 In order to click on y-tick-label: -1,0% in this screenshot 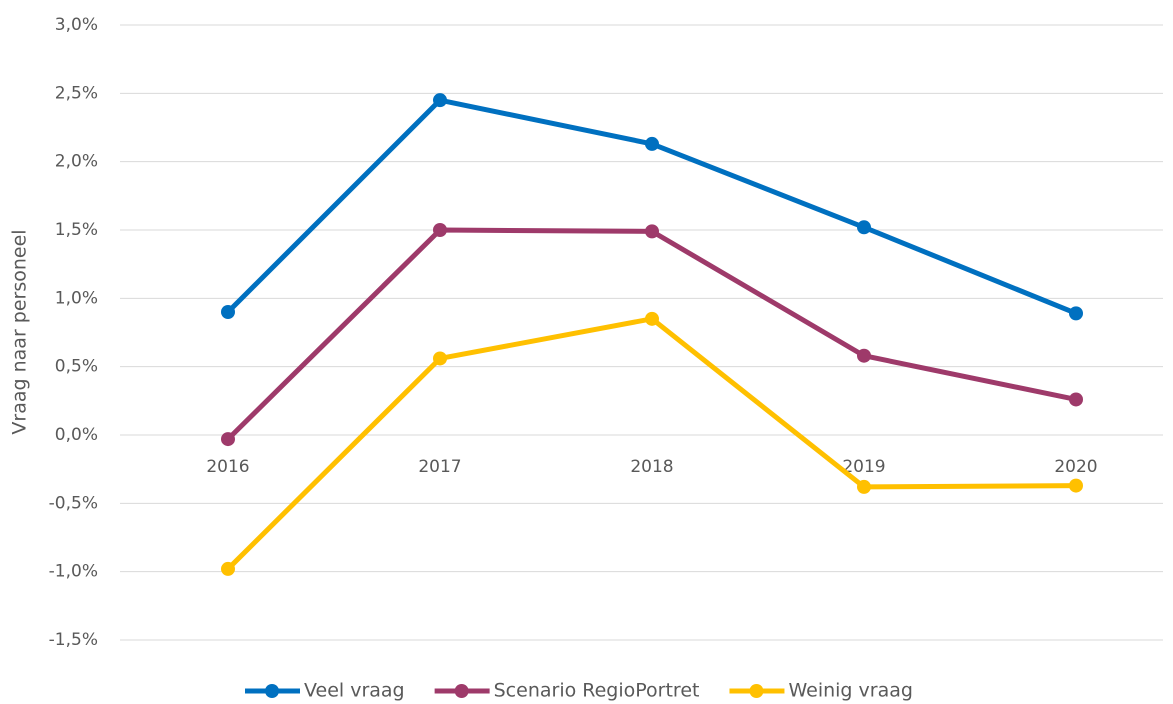, I will do `click(73, 572)`.